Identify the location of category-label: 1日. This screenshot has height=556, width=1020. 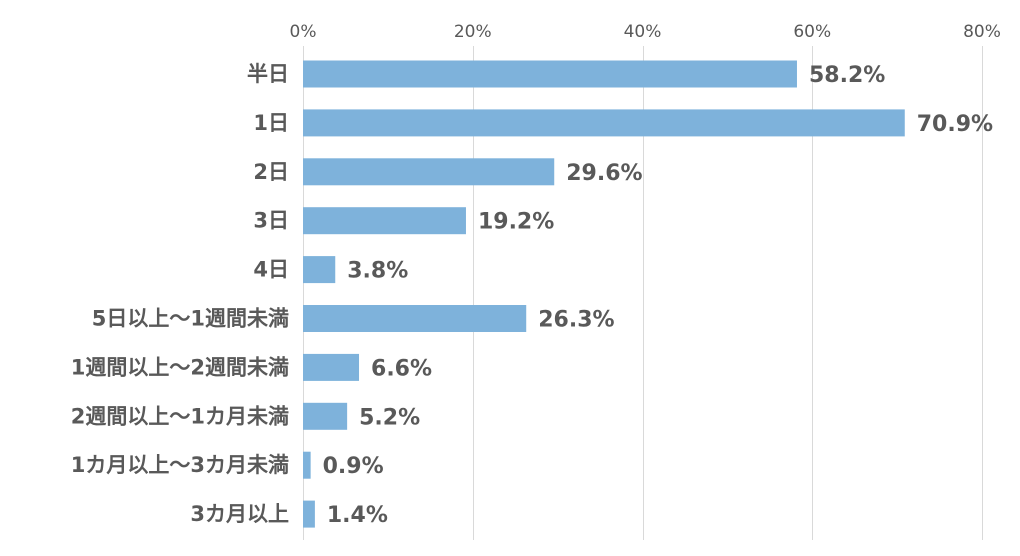
(271, 123).